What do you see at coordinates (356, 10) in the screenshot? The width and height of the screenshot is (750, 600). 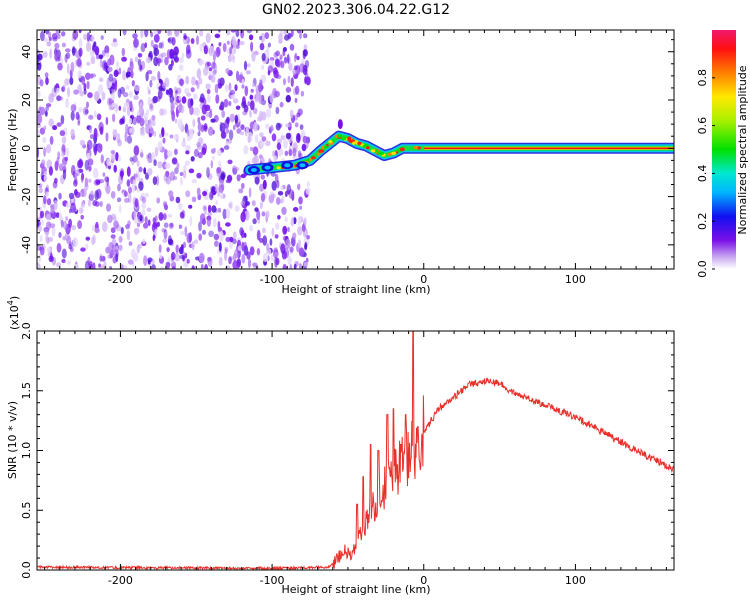 I see `figure-title: GN02.2023.306.04.22.G12` at bounding box center [356, 10].